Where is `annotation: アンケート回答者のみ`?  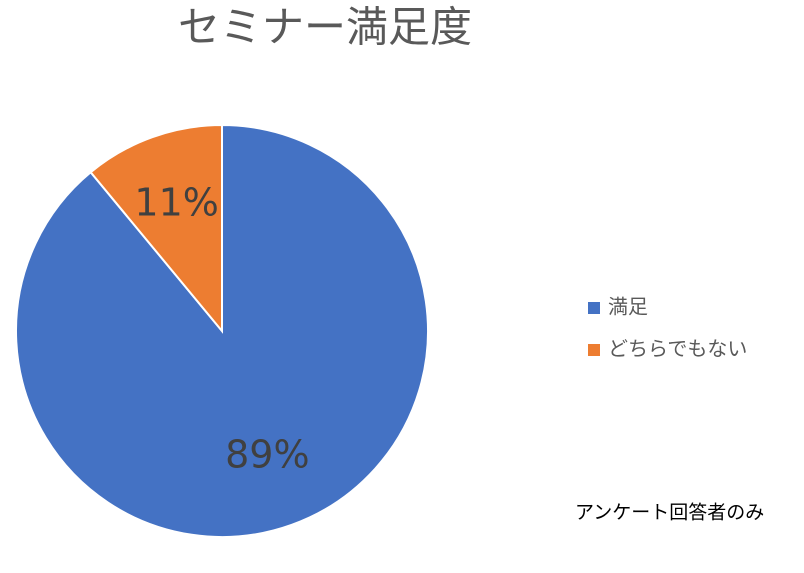 annotation: アンケート回答者のみ is located at coordinates (669, 513).